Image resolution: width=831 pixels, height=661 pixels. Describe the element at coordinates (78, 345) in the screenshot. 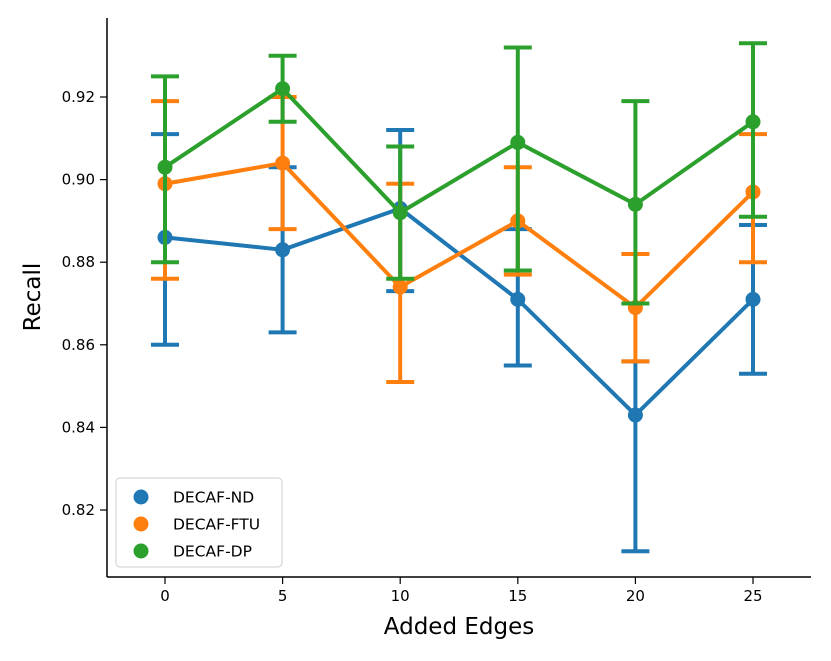

I see `y-tick-label: 0.86` at that location.